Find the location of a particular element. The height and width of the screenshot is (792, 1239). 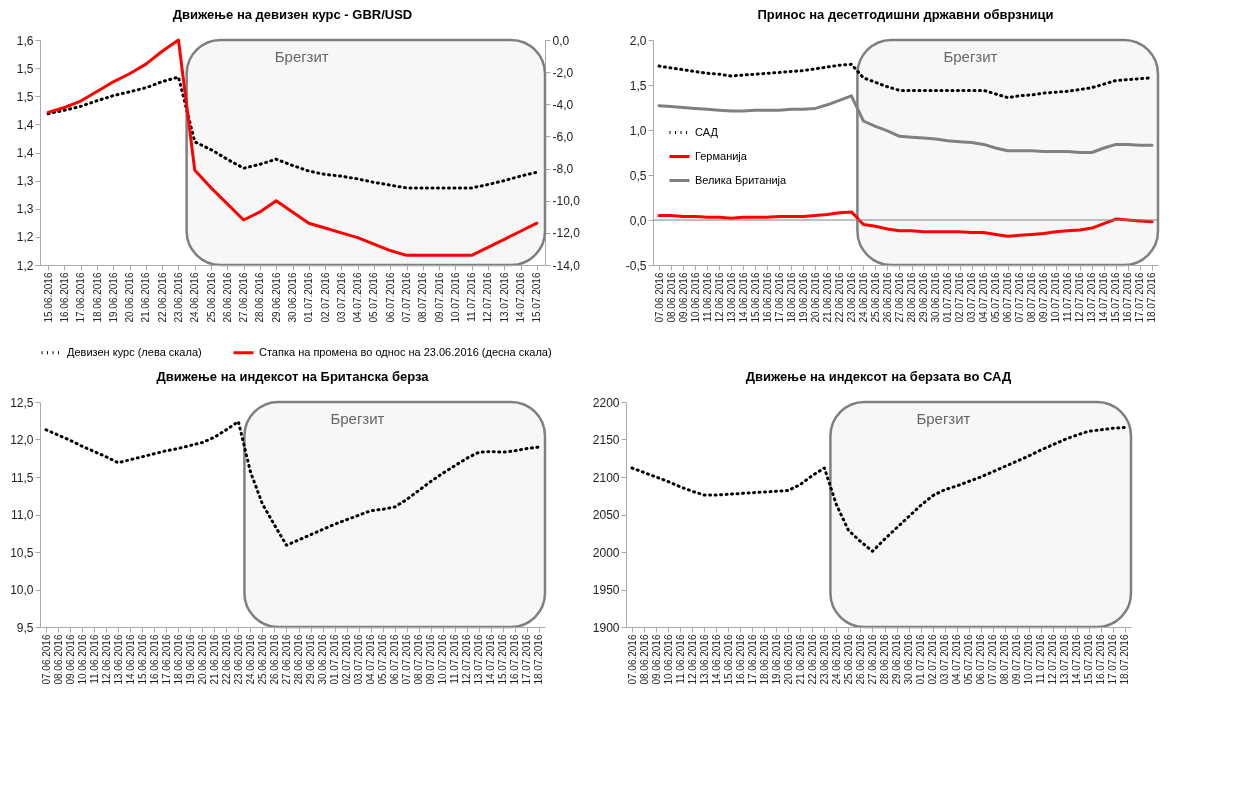

x-tick-label: 03.07.2016 is located at coordinates (945, 659).